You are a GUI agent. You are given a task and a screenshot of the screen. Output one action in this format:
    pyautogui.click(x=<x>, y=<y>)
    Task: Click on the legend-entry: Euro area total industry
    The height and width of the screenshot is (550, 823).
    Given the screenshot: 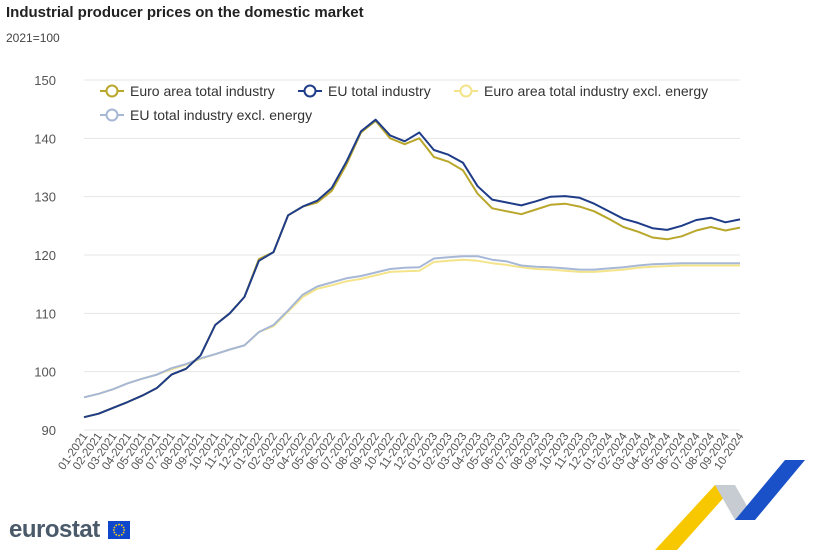 What is the action you would take?
    pyautogui.click(x=202, y=91)
    